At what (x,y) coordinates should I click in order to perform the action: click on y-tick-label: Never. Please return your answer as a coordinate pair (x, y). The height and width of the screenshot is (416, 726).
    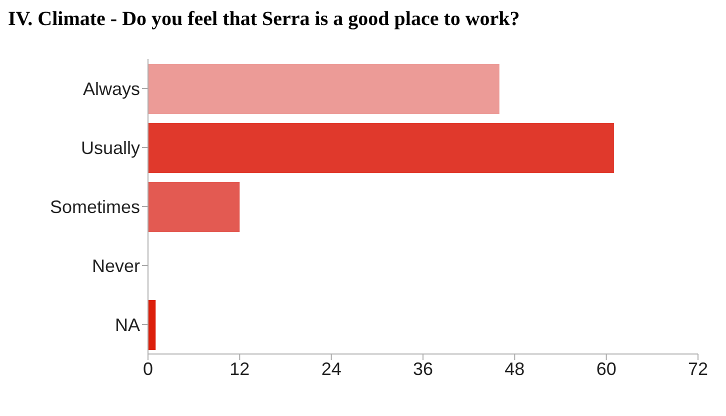
    Looking at the image, I should click on (116, 266).